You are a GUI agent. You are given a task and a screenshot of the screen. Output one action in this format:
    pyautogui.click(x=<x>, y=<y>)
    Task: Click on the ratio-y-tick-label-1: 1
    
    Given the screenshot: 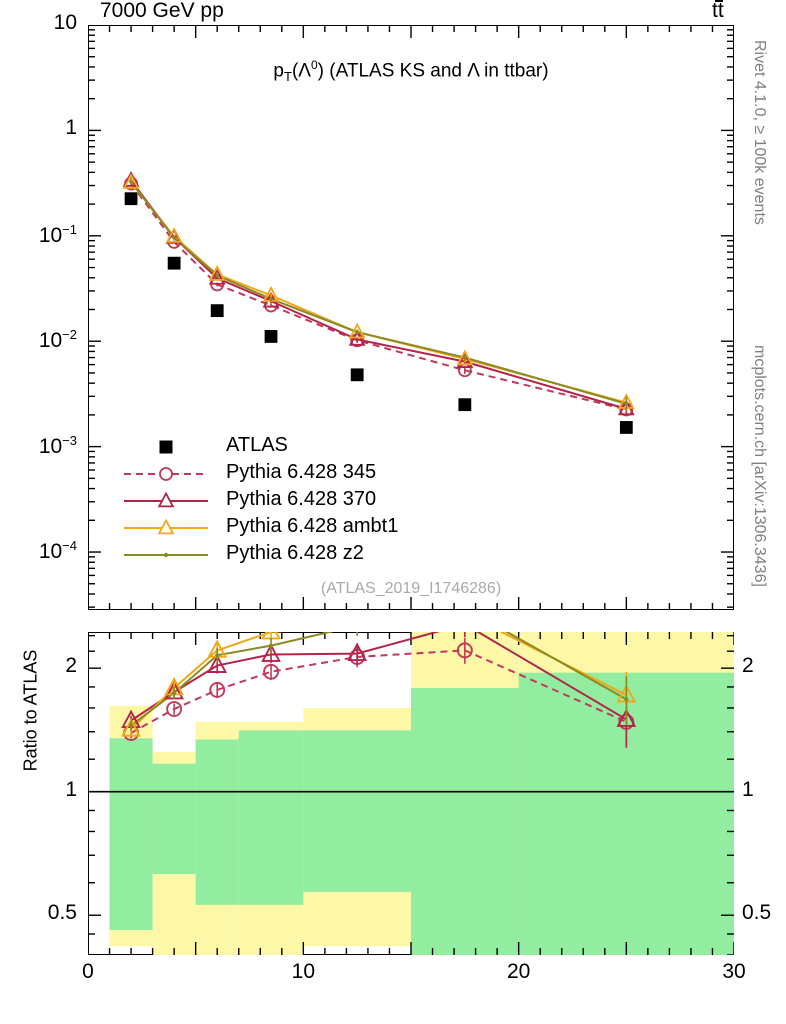 What is the action you would take?
    pyautogui.click(x=71, y=789)
    